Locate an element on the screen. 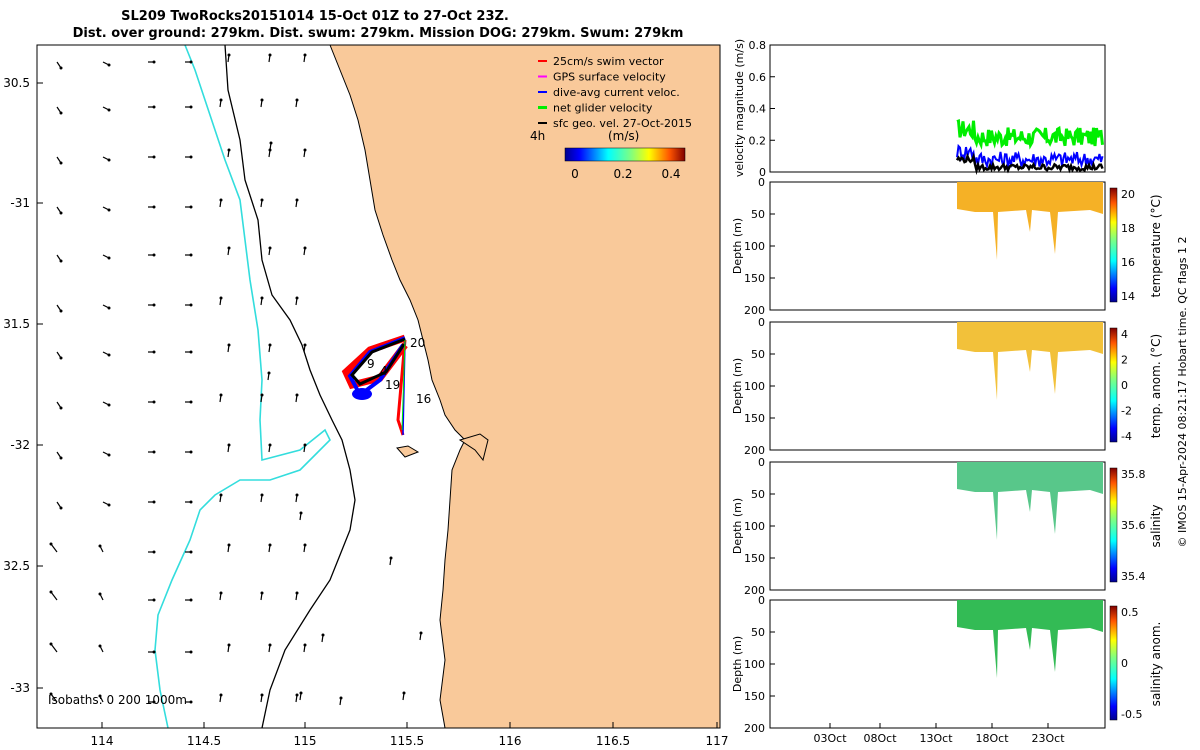 Image resolution: width=1200 pixels, height=750 pixels. map-ytick-label: -32 is located at coordinates (20, 445).